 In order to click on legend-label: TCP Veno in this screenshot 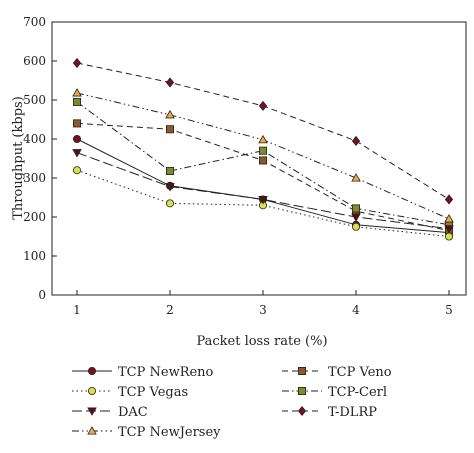, I will do `click(360, 372)`.